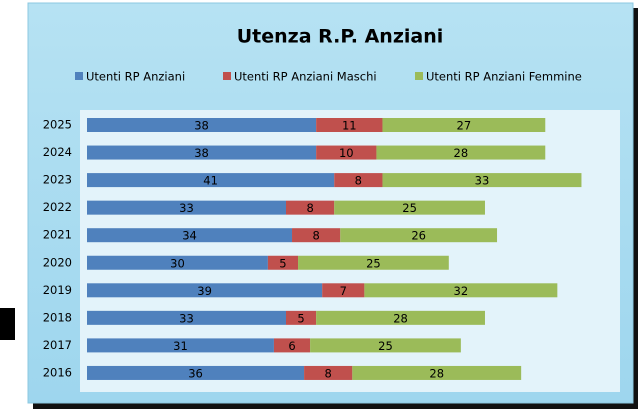 This screenshot has width=641, height=411. What do you see at coordinates (7, 324) in the screenshot?
I see `decoration` at bounding box center [7, 324].